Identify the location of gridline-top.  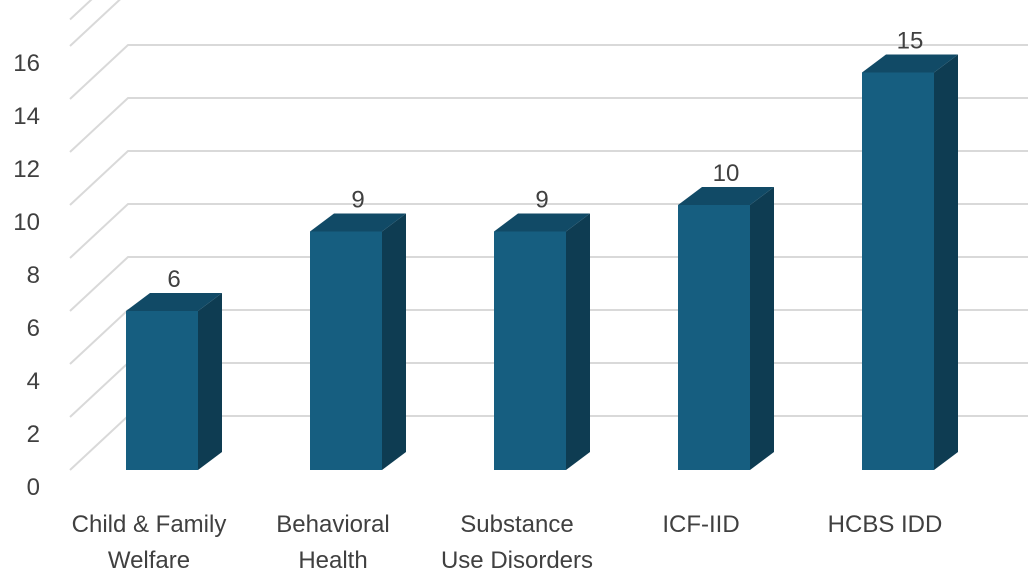
(81, 10).